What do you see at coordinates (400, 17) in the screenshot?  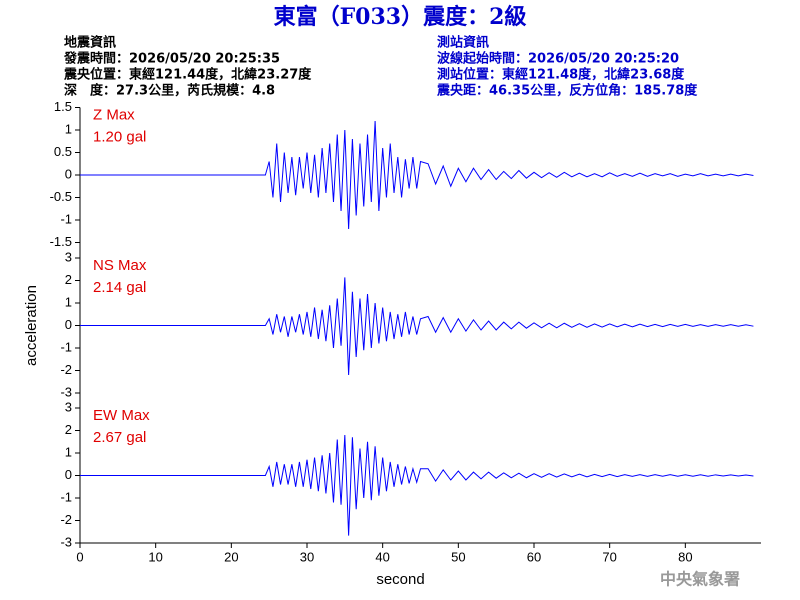 I see `title: 東富（F033）震度：2級` at bounding box center [400, 17].